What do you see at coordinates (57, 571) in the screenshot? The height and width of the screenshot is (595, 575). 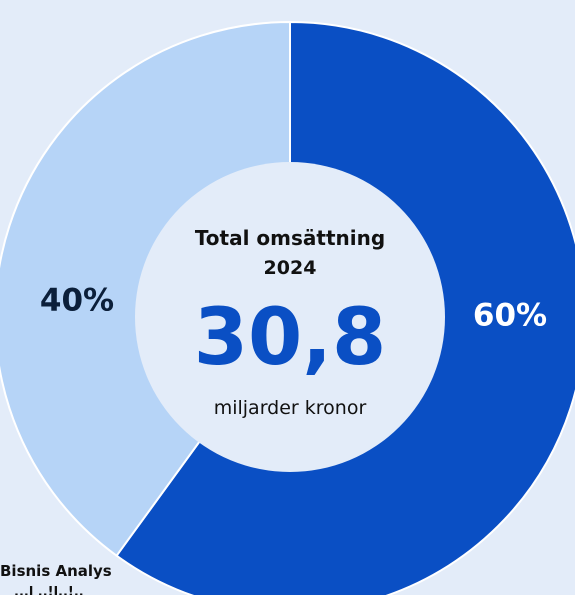 I see `source-label: Bisnis Analys` at bounding box center [57, 571].